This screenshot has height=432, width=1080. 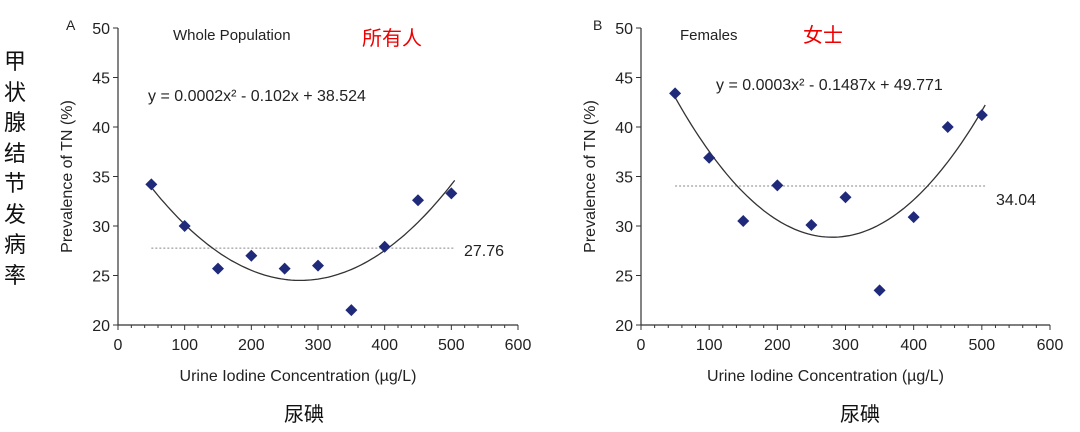 I want to click on side-char: 甲, so click(x=14, y=62).